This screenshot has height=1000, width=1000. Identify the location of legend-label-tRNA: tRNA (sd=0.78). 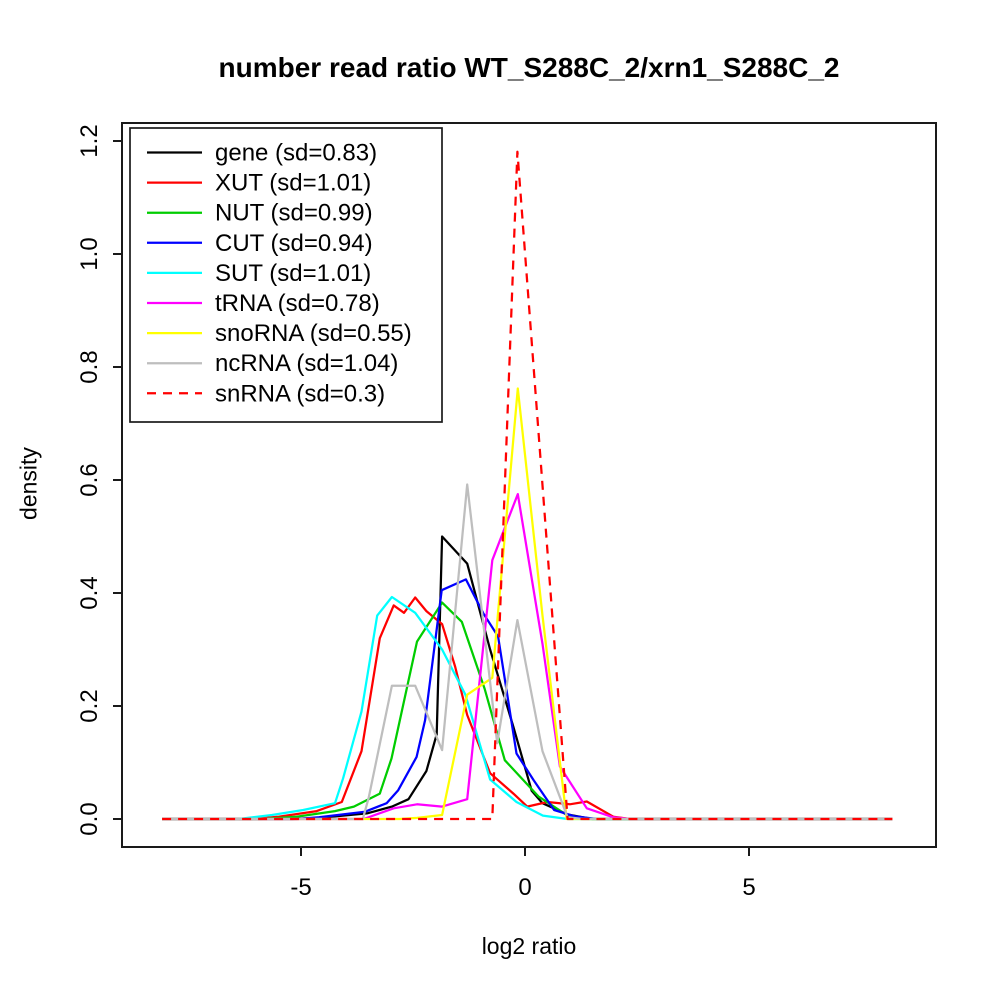
(297, 303).